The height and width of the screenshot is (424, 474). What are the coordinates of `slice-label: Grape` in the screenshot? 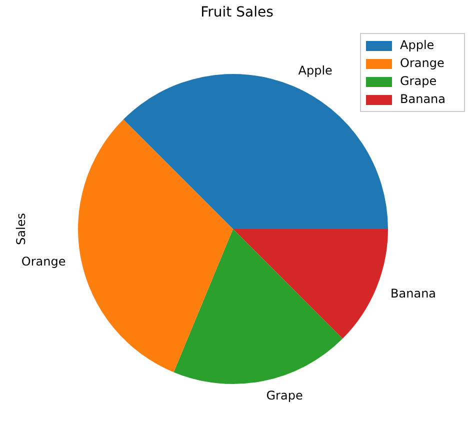 It's located at (284, 395).